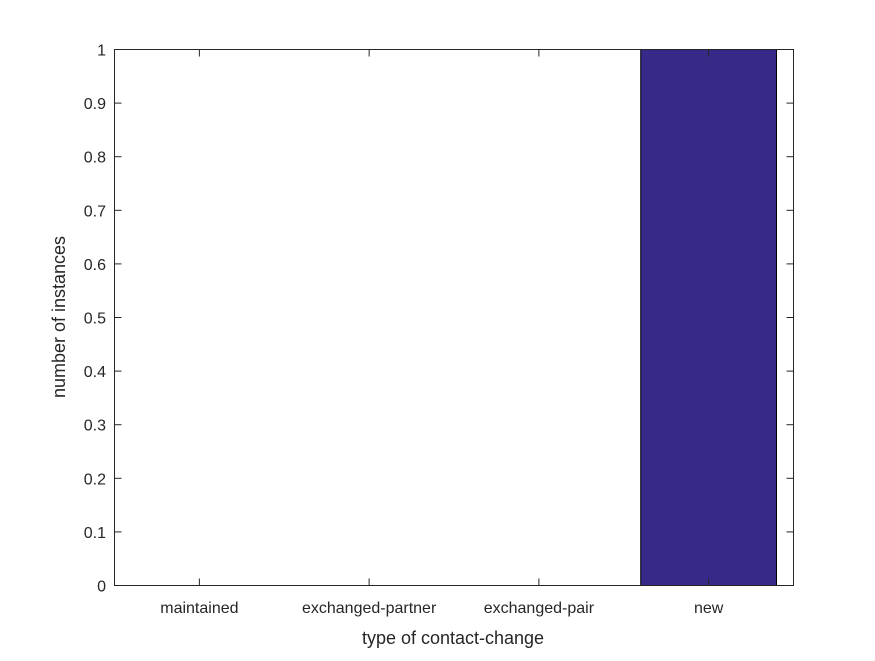 Image resolution: width=875 pixels, height=661 pixels. What do you see at coordinates (95, 265) in the screenshot?
I see `y-tick-label: 0.6` at bounding box center [95, 265].